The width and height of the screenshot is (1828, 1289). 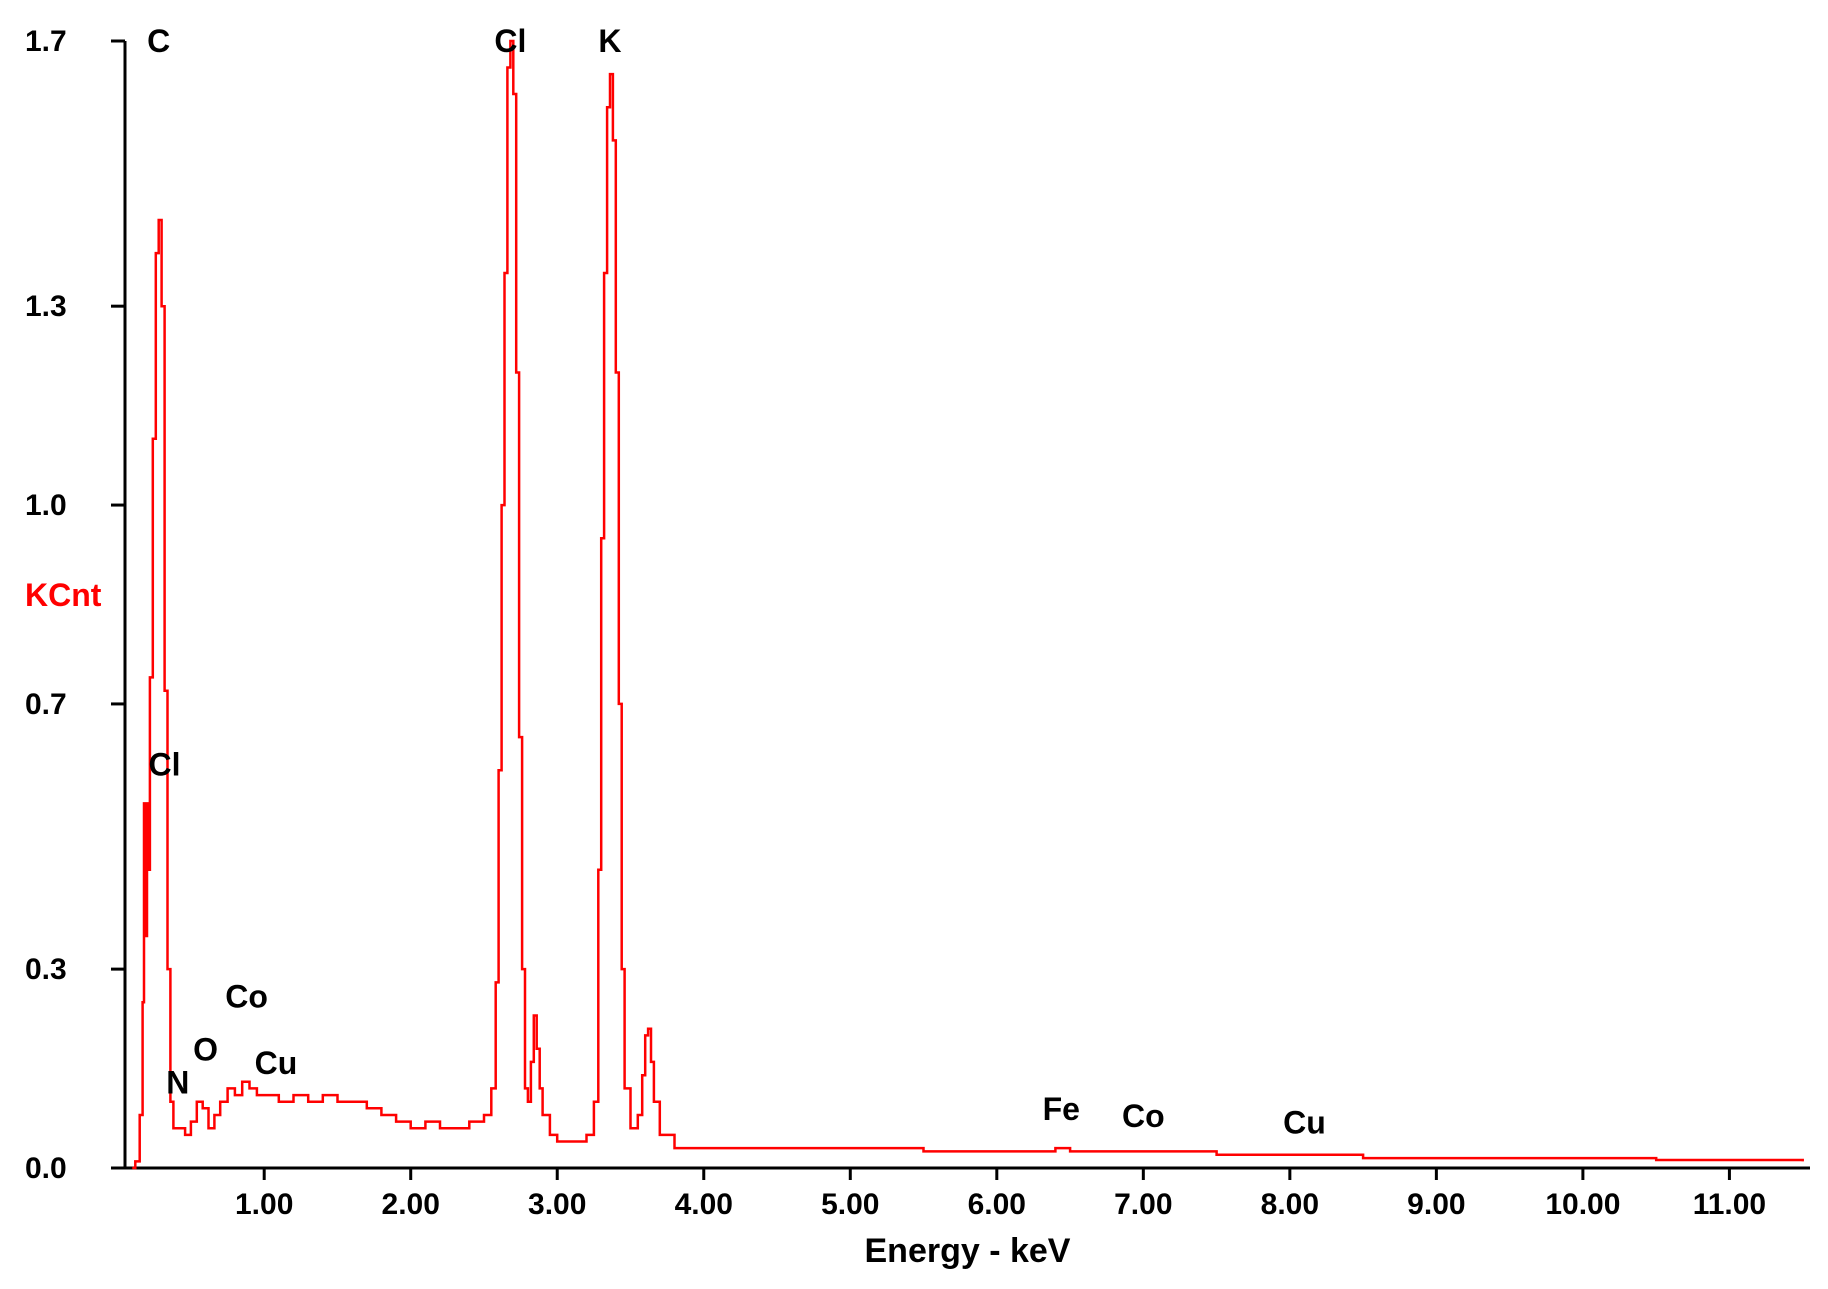 What do you see at coordinates (46, 41) in the screenshot?
I see `y-tick-label: 1.7` at bounding box center [46, 41].